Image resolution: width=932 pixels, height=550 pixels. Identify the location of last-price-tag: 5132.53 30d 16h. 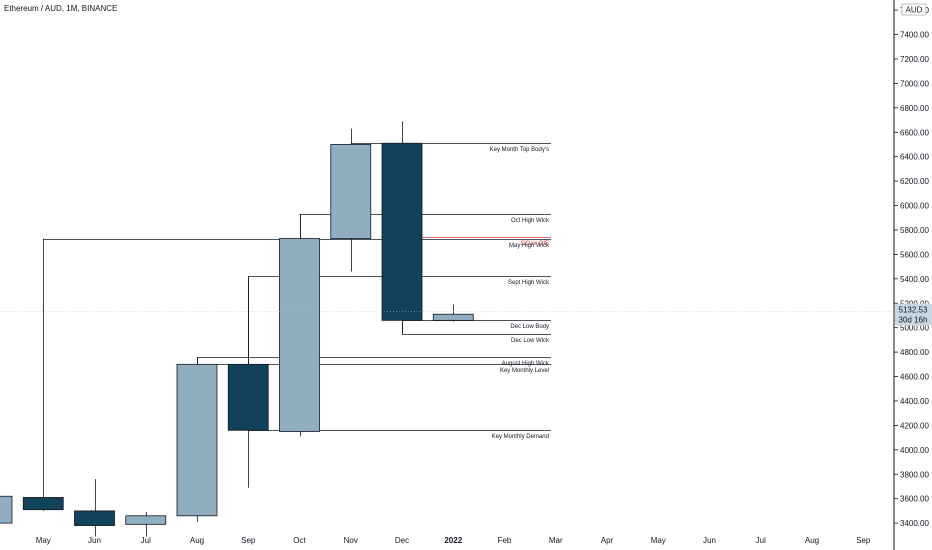
(913, 314).